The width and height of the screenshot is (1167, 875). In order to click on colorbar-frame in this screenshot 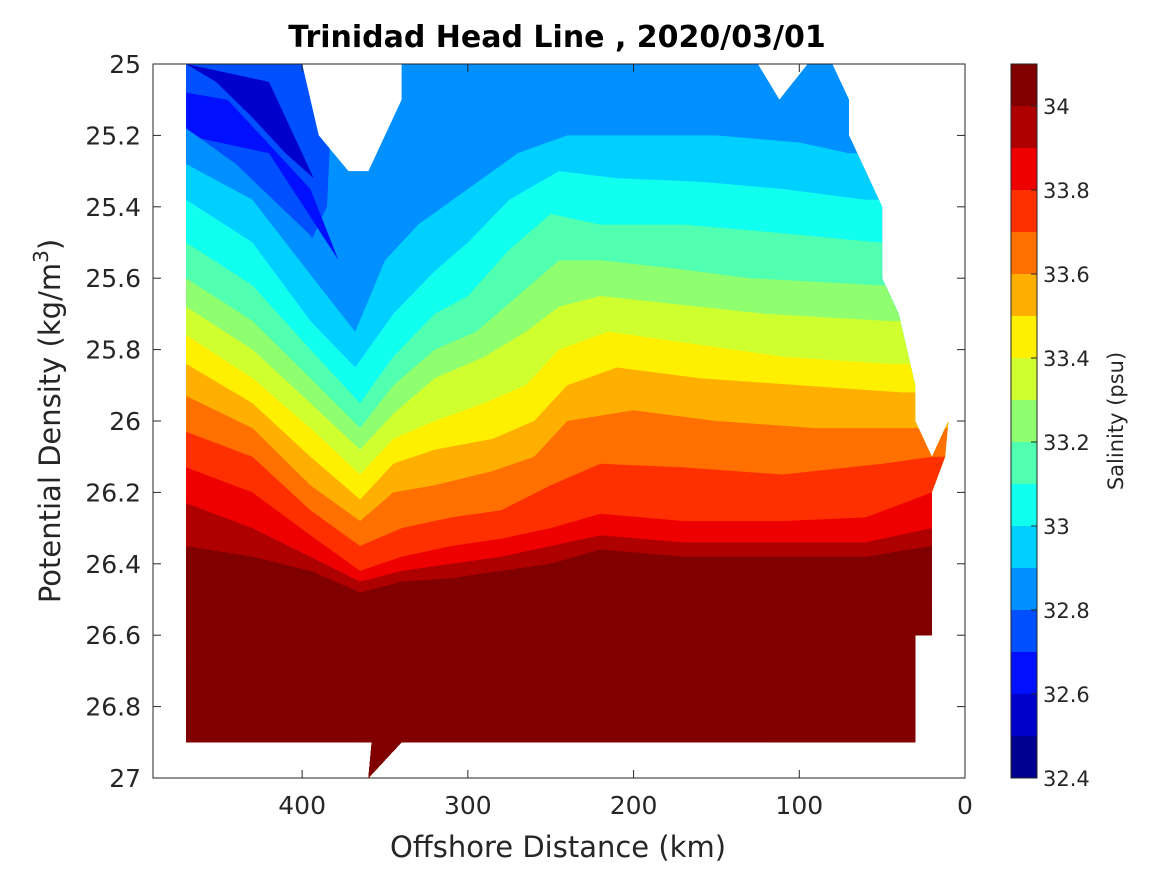, I will do `click(1024, 421)`.